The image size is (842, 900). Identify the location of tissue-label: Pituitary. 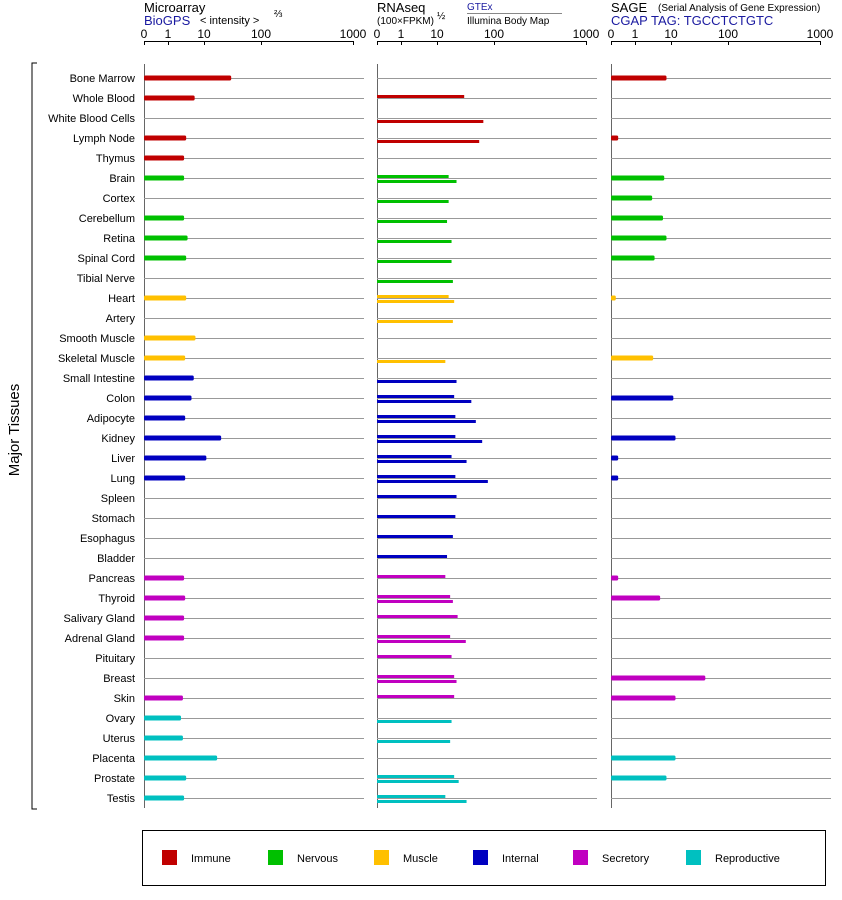
(115, 659).